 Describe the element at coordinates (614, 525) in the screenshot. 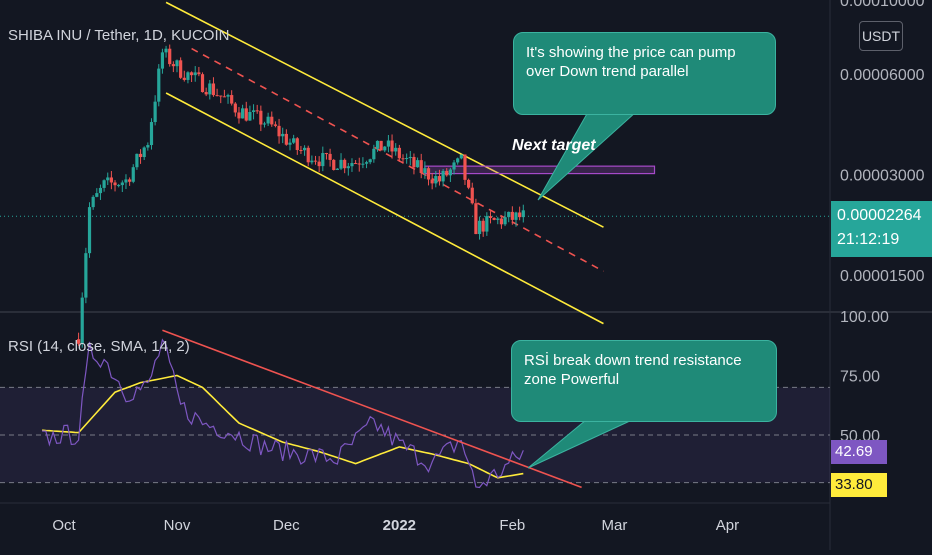

I see `x-tick-label: Mar` at that location.